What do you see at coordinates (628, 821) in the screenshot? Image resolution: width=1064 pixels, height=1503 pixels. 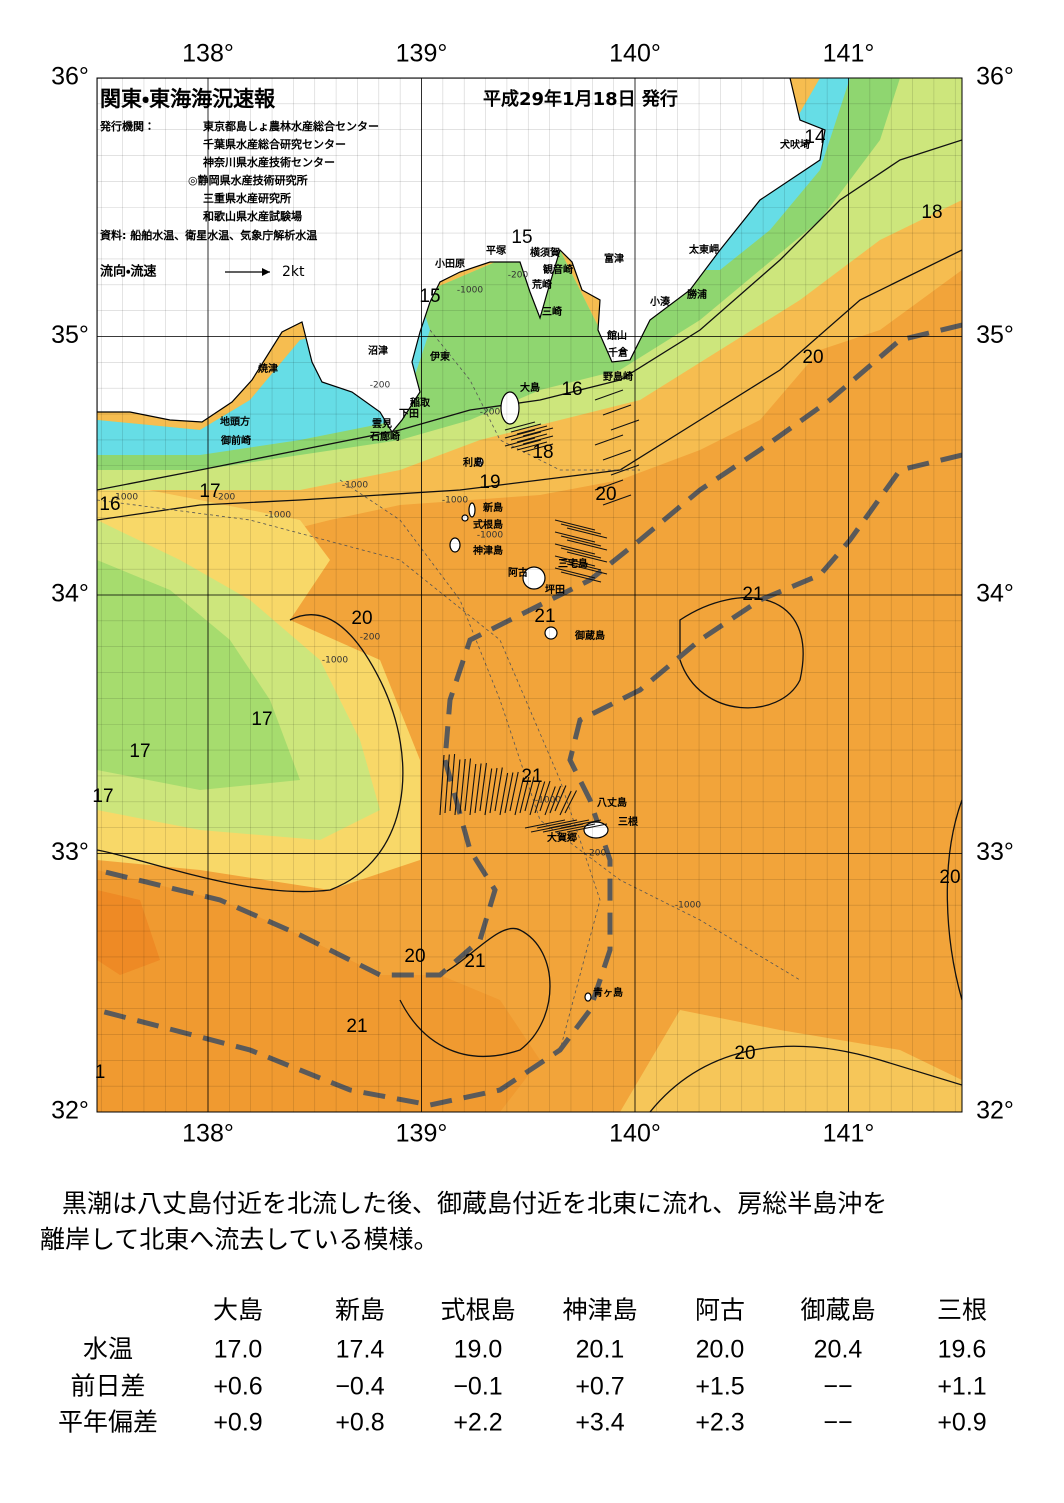 I see `place-name: 三根` at bounding box center [628, 821].